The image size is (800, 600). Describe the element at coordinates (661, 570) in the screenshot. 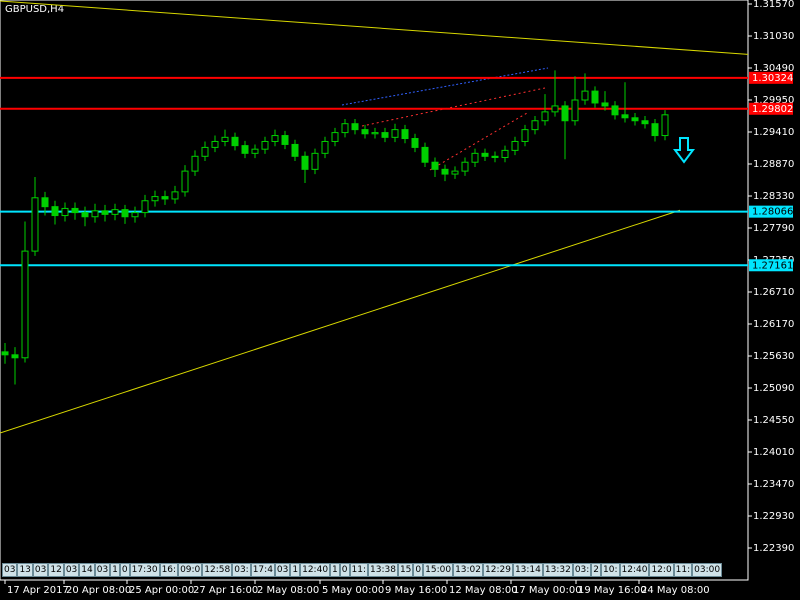

I see `time-marker: 12:0` at that location.